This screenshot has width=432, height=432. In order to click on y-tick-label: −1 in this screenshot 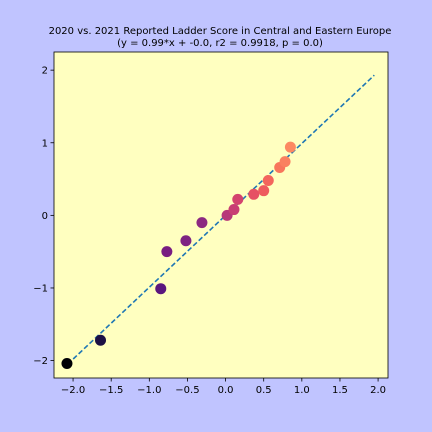, I will do `click(40, 288)`.